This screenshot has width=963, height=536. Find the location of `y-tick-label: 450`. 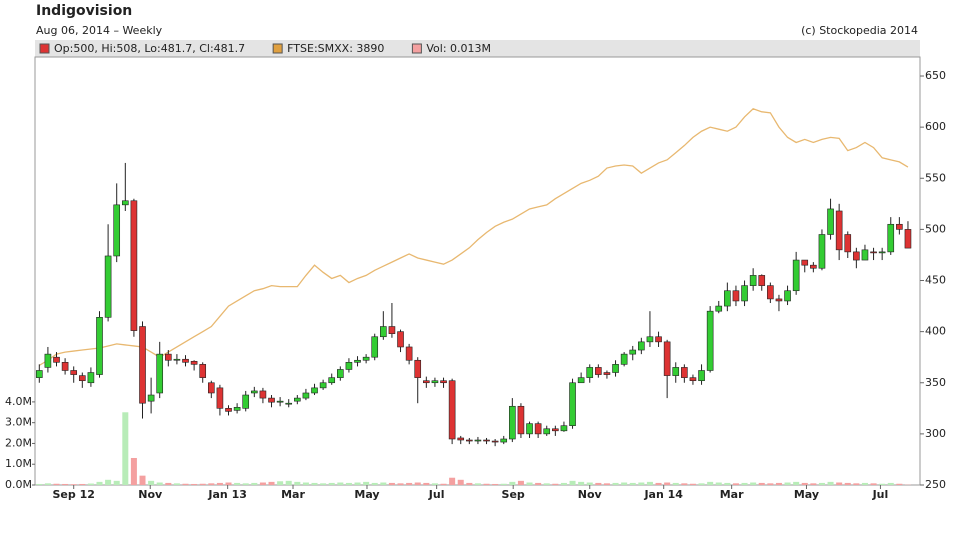

y-tick-label: 450 is located at coordinates (935, 280).